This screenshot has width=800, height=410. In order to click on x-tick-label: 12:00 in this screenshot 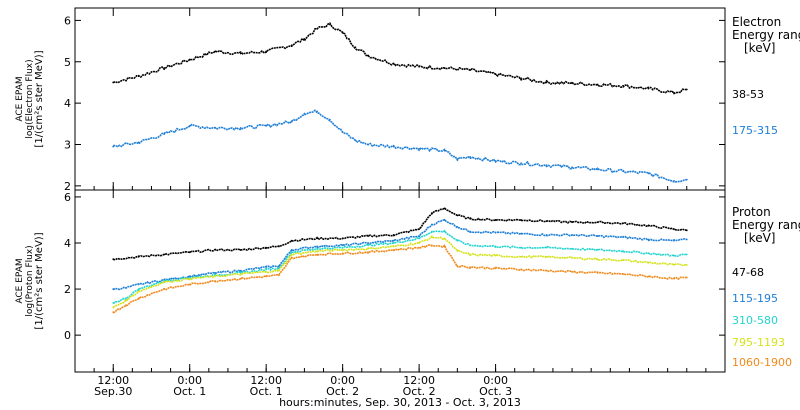, I will do `click(419, 380)`.